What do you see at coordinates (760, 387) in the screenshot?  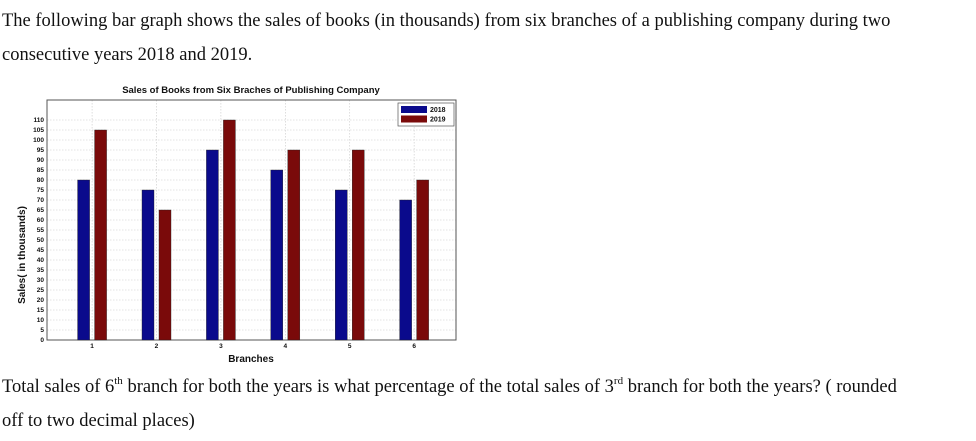 I see `question-line-3-part-3: branch for both the years? ( rounded` at bounding box center [760, 387].